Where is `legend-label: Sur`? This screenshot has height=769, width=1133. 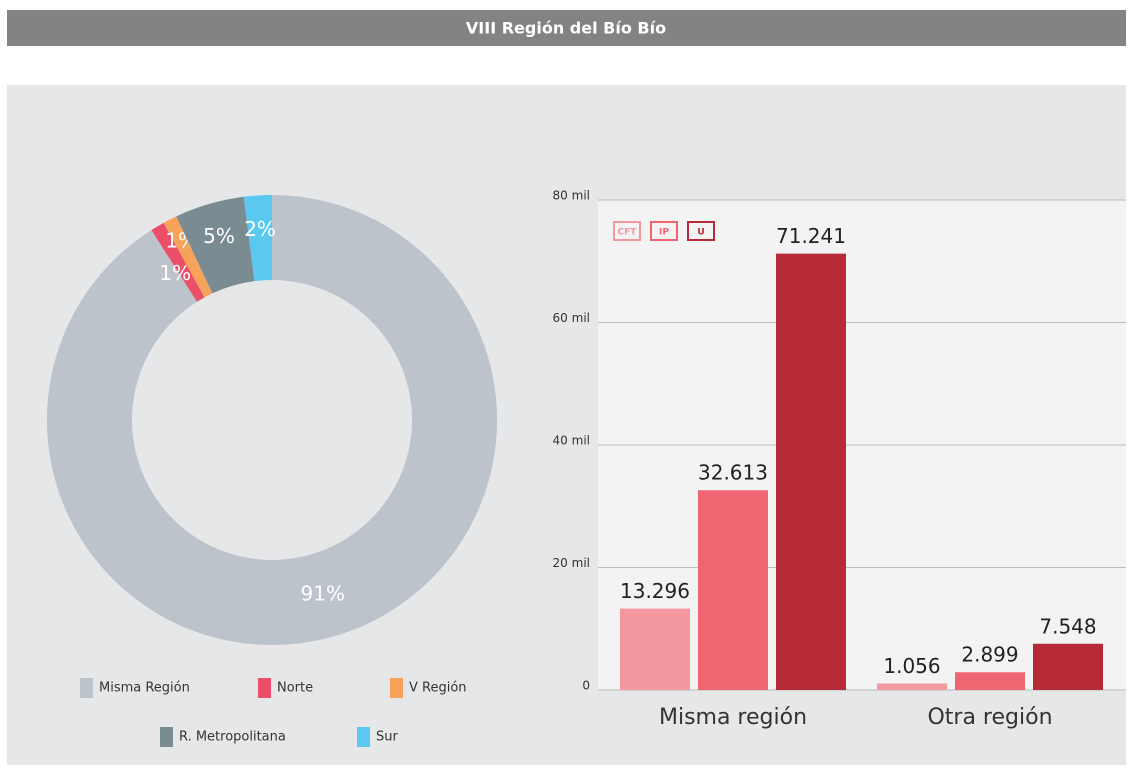
legend-label: Sur is located at coordinates (387, 737).